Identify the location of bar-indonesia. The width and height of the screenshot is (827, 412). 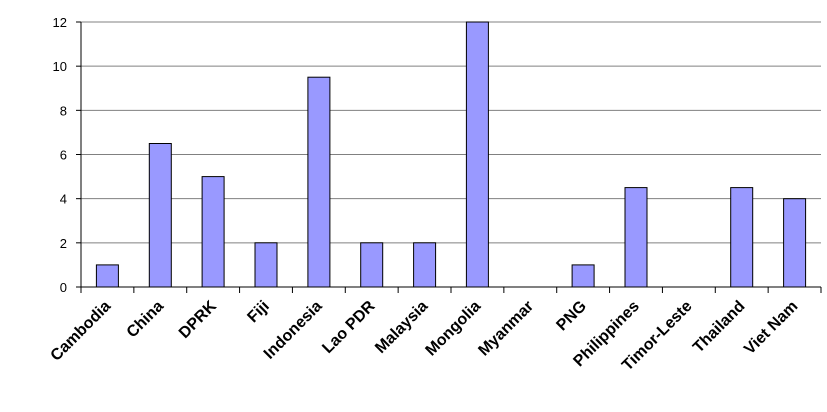
(319, 182).